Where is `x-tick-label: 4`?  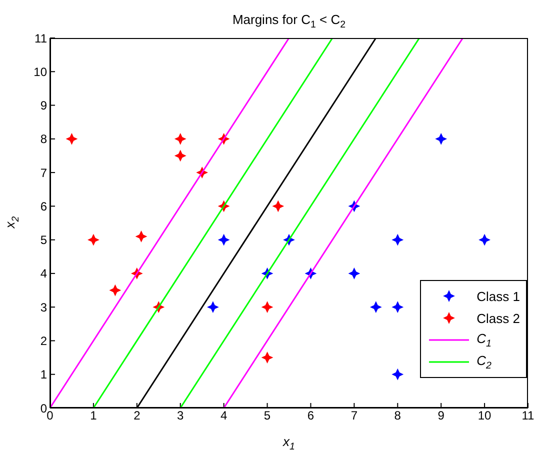
x-tick-label: 4 is located at coordinates (224, 415).